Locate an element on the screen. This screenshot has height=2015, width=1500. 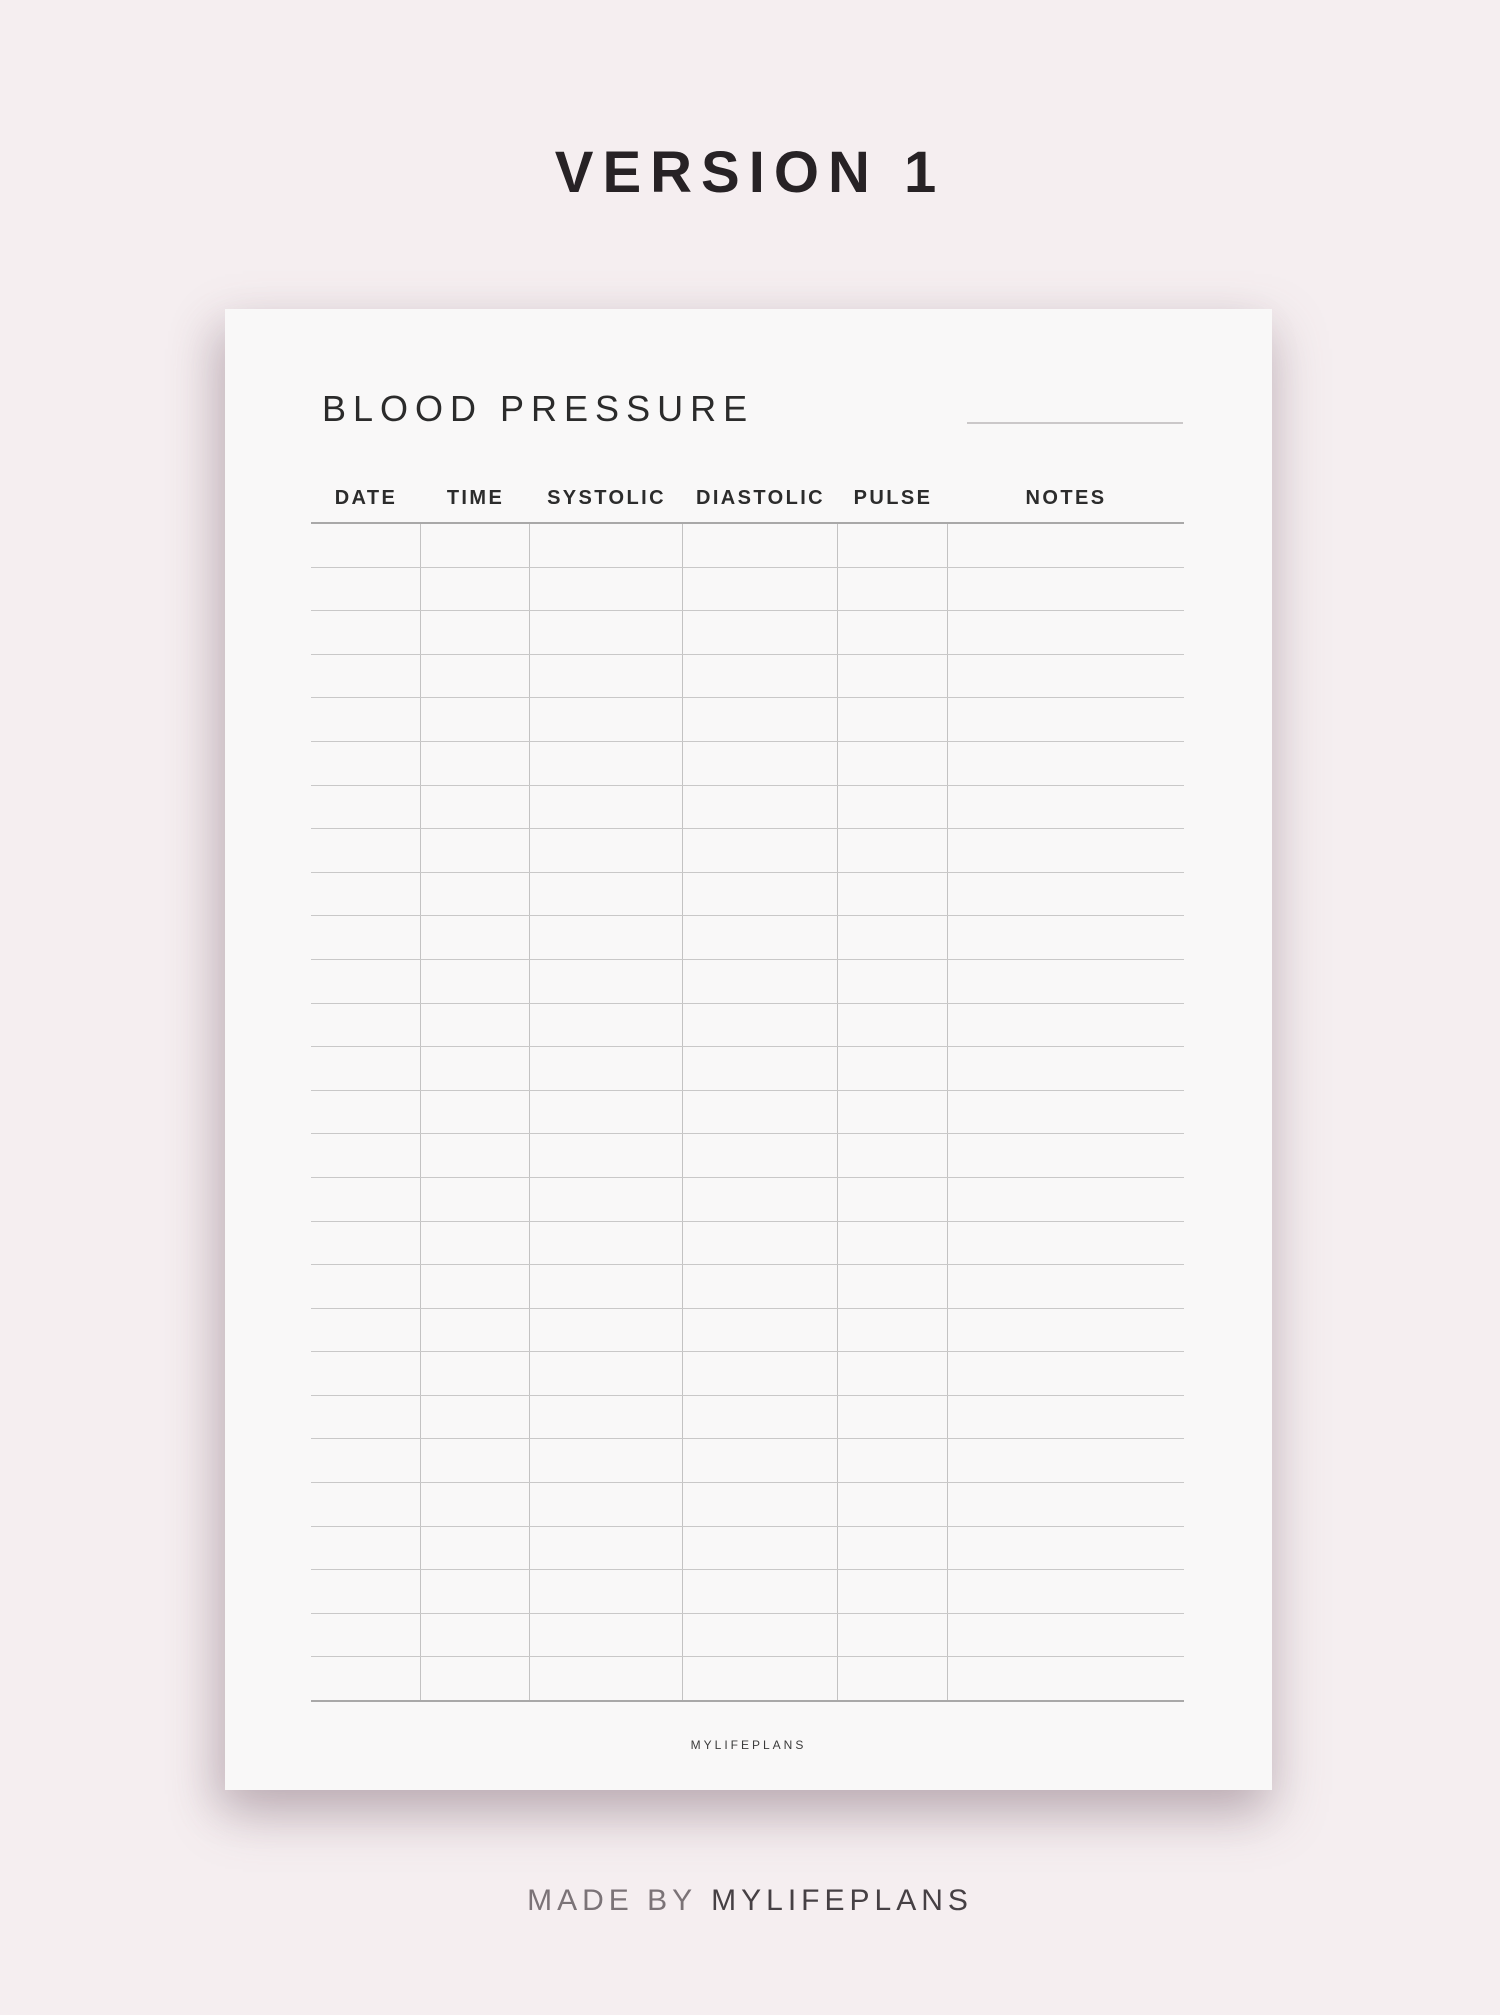
credit-prefix: MADE BY is located at coordinates (612, 1900).